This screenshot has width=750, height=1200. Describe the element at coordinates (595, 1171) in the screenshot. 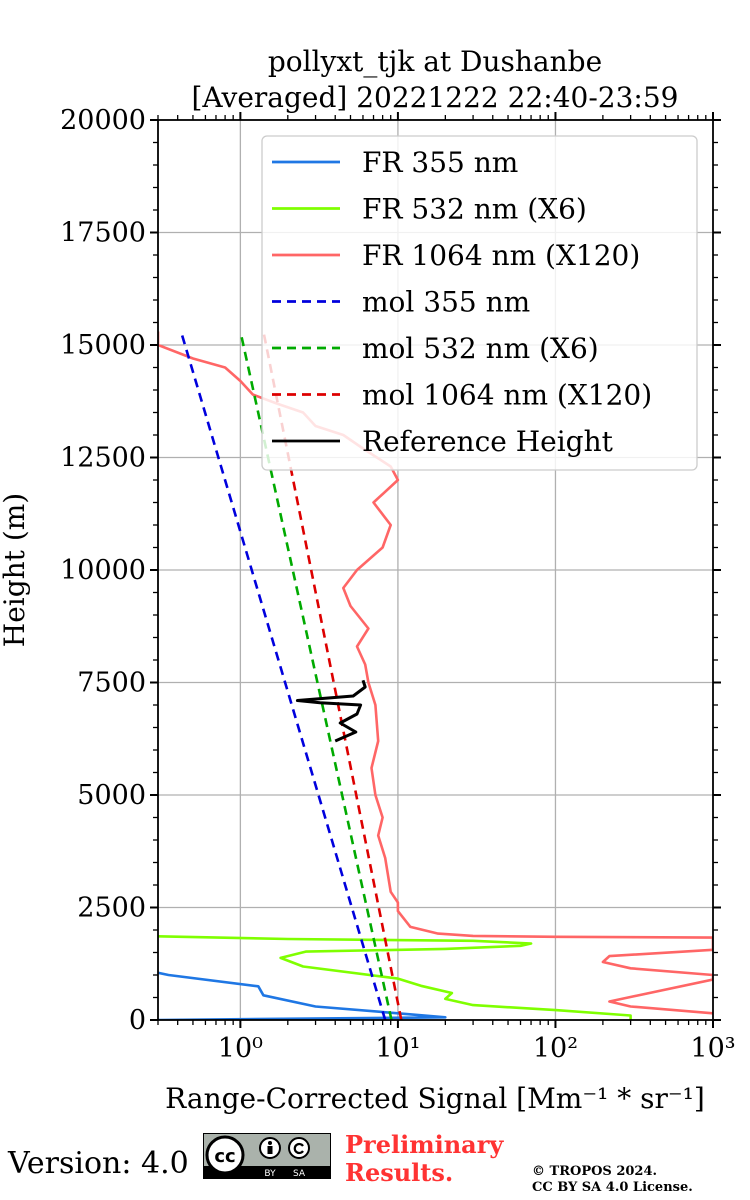

I see `copyright-line1: © TROPOS 2024.` at that location.